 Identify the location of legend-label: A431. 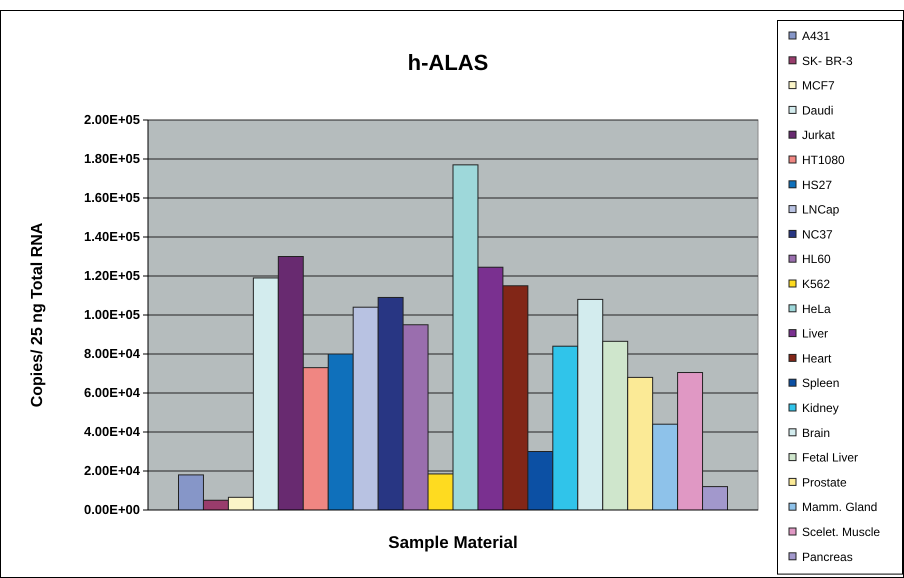
(816, 36).